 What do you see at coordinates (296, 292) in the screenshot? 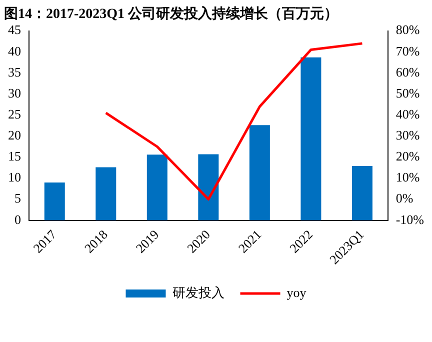
I see `legend-label: yoy` at bounding box center [296, 292].